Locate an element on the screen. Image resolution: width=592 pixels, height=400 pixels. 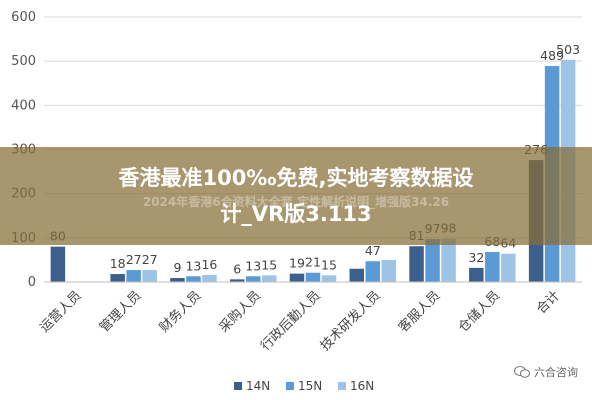
watermark-text: 六合咨询 is located at coordinates (556, 372).